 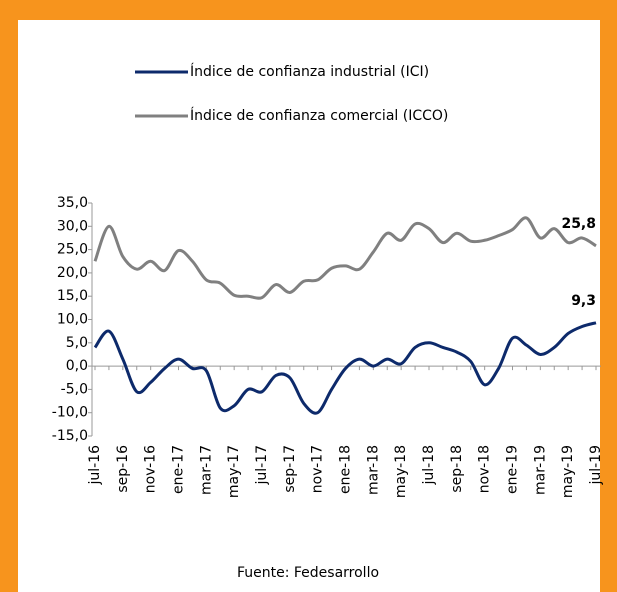 What do you see at coordinates (206, 470) in the screenshot?
I see `x-tick-label: mar-17` at bounding box center [206, 470].